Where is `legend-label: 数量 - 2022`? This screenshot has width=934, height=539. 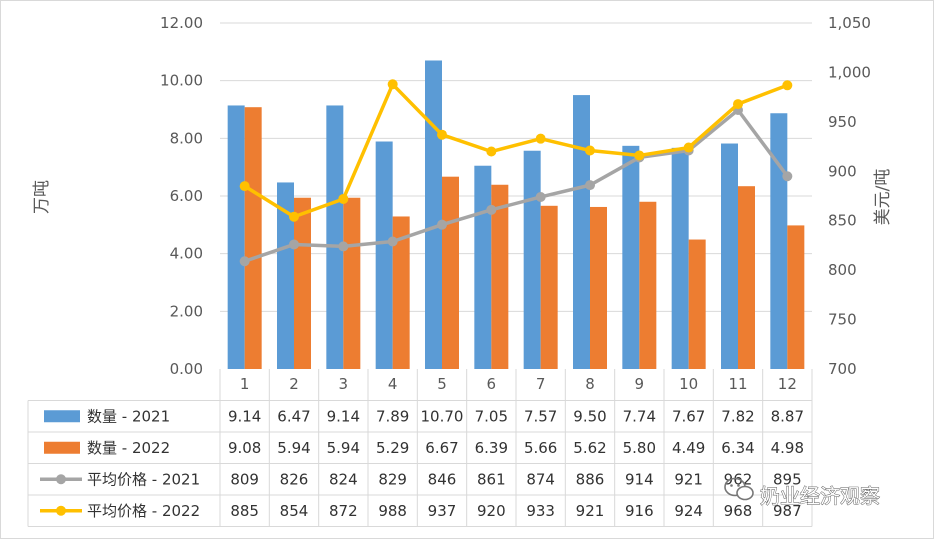 legend-label: 数量 - 2022 is located at coordinates (128, 448).